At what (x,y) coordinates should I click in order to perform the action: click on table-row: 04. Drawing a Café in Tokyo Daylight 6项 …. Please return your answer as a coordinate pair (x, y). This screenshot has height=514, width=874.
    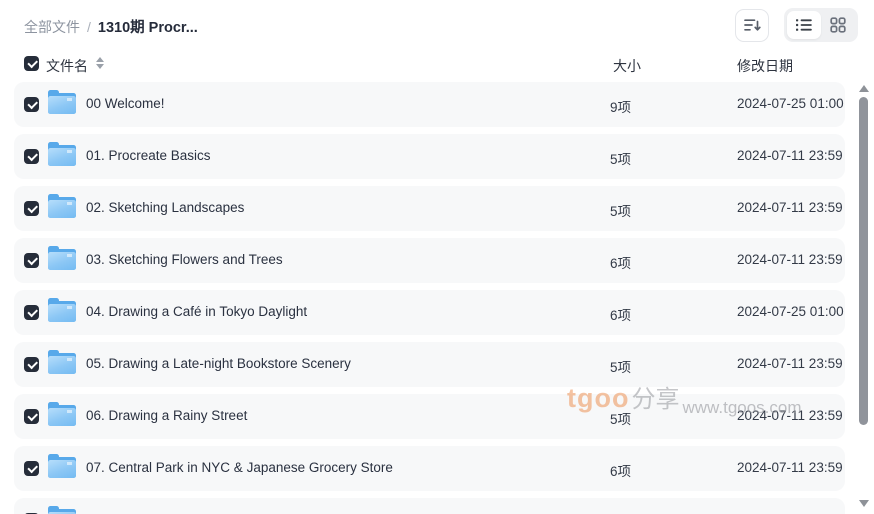
    Looking at the image, I should click on (429, 312).